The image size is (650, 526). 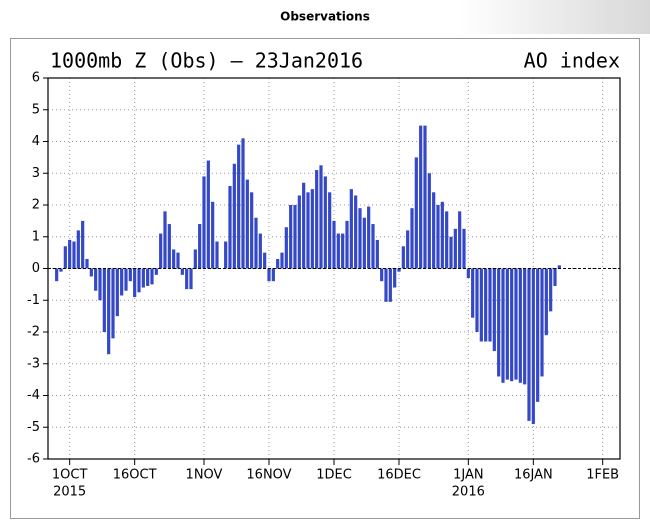 I want to click on x-tick-label: 16JAN, so click(x=533, y=475).